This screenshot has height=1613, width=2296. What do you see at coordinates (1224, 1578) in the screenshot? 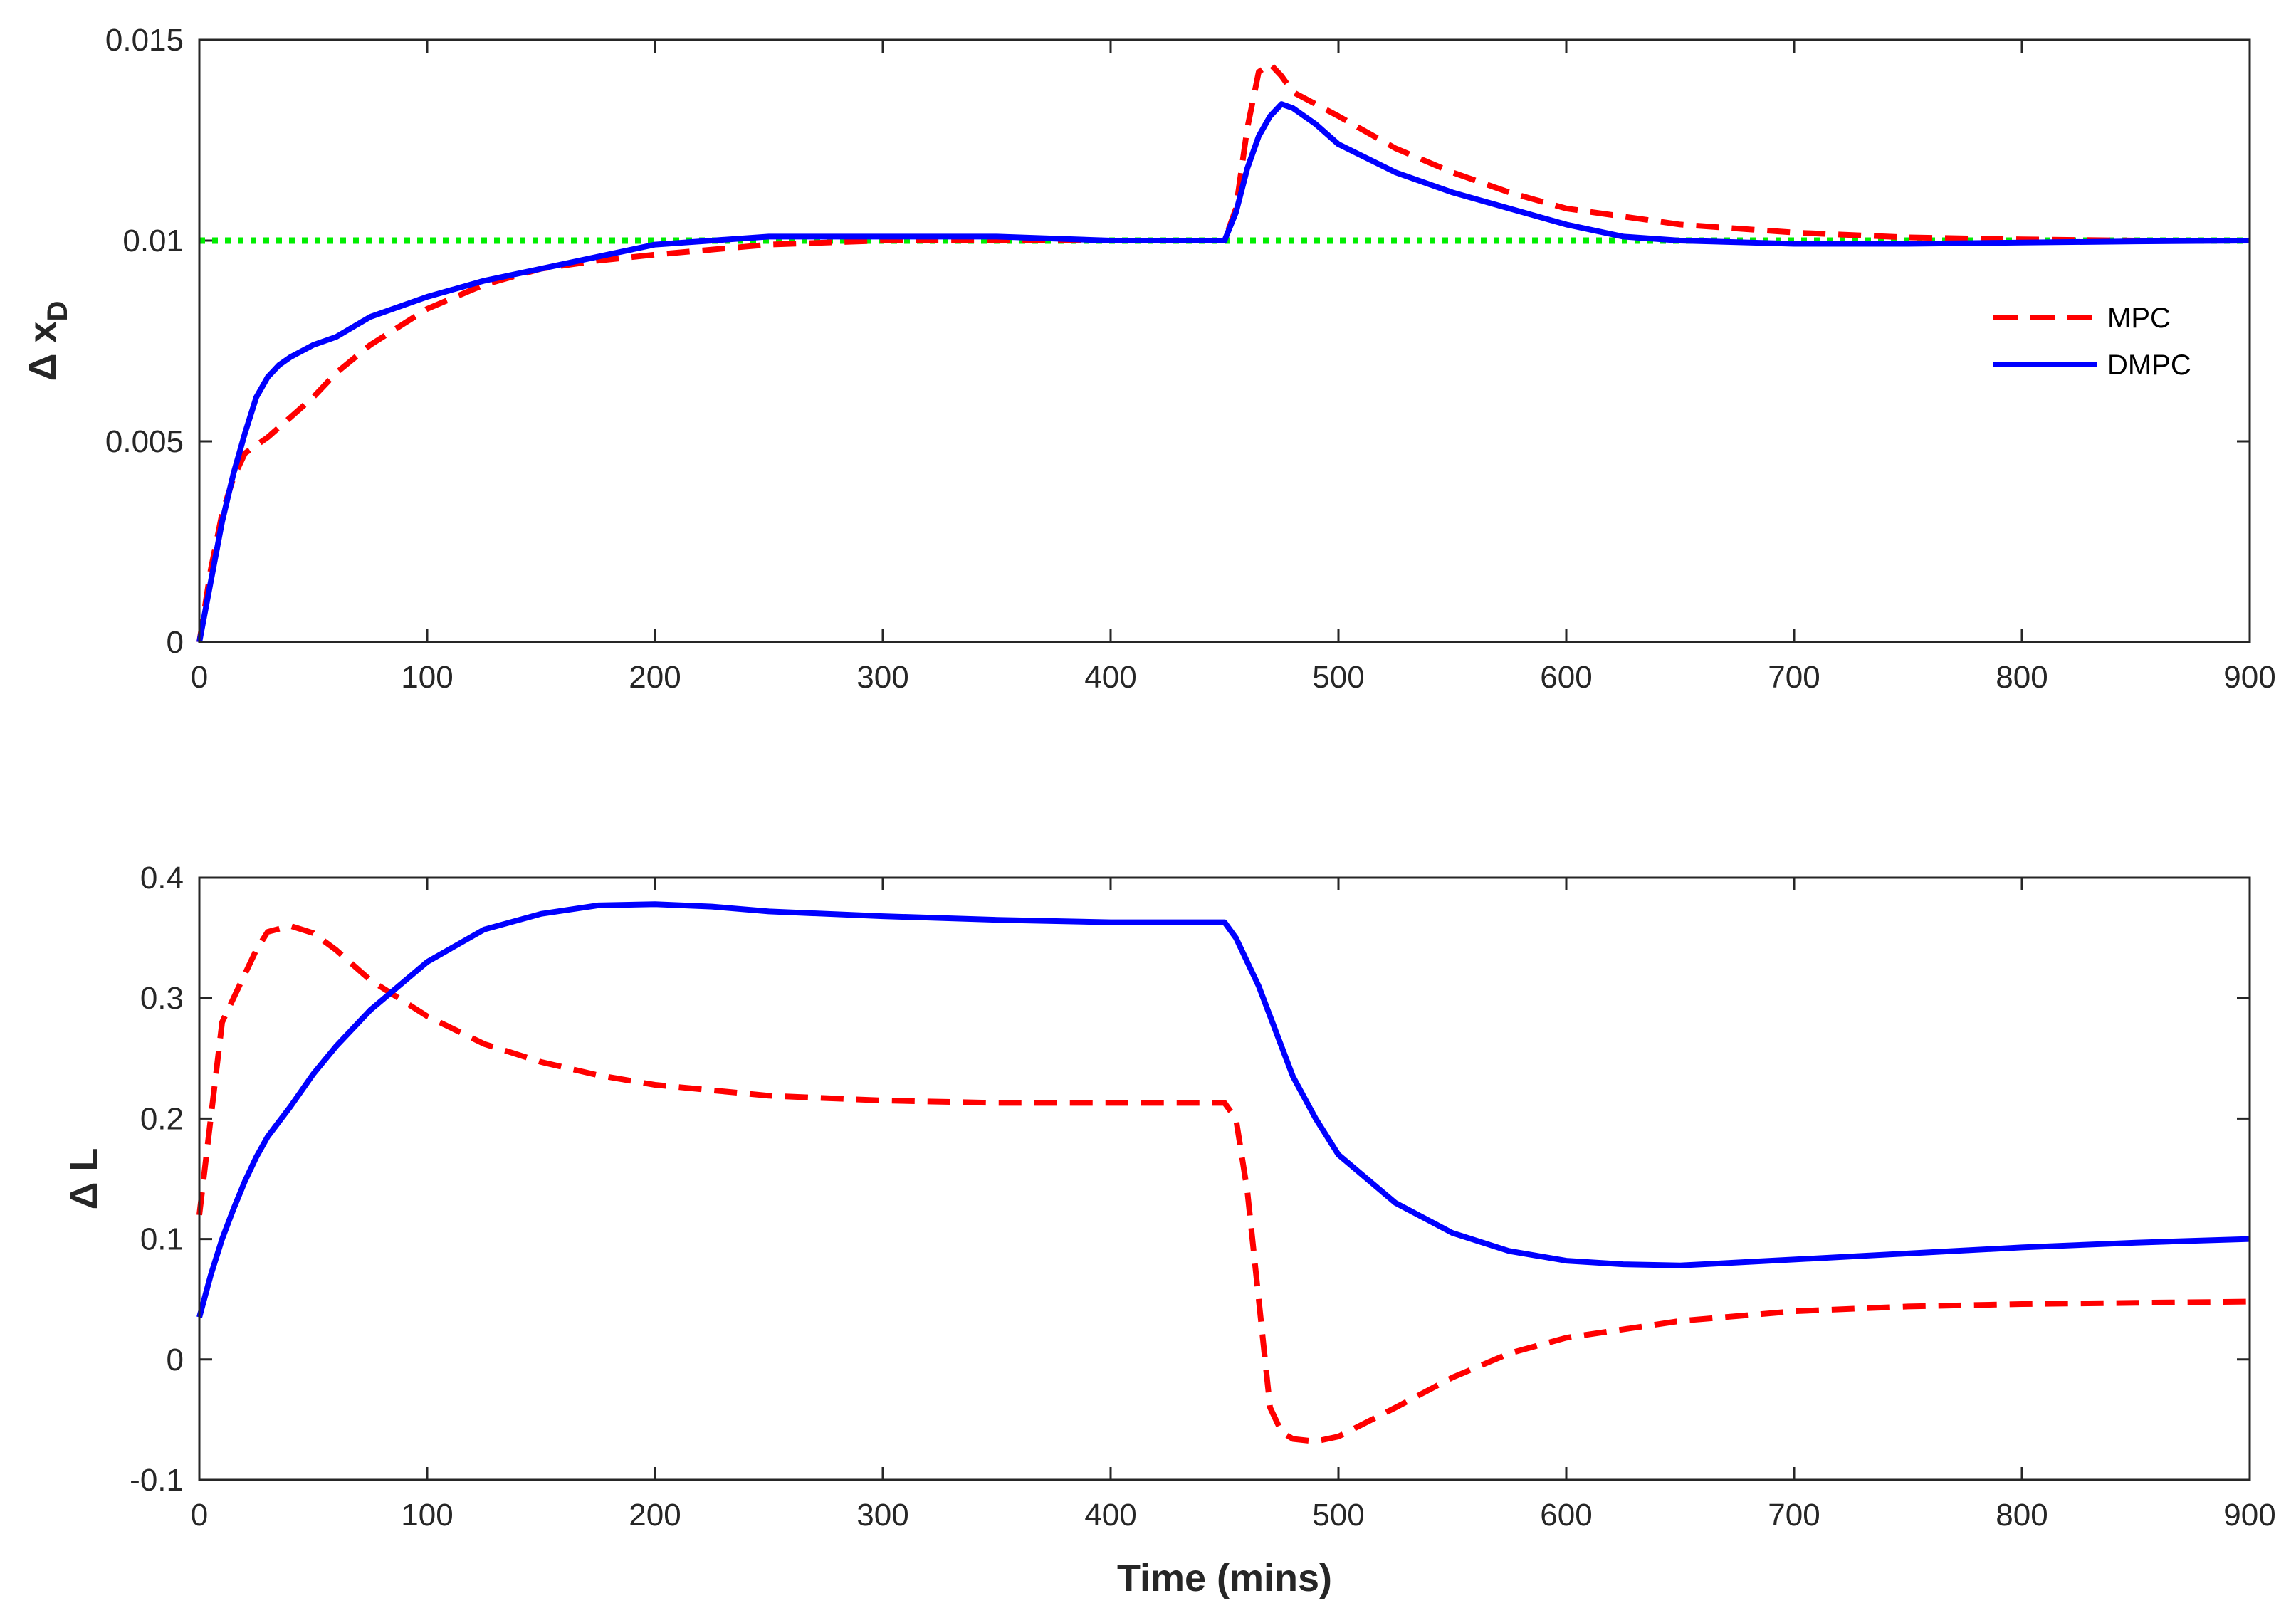
I see `bottom-x-axis-title: Time (mins)` at bounding box center [1224, 1578].